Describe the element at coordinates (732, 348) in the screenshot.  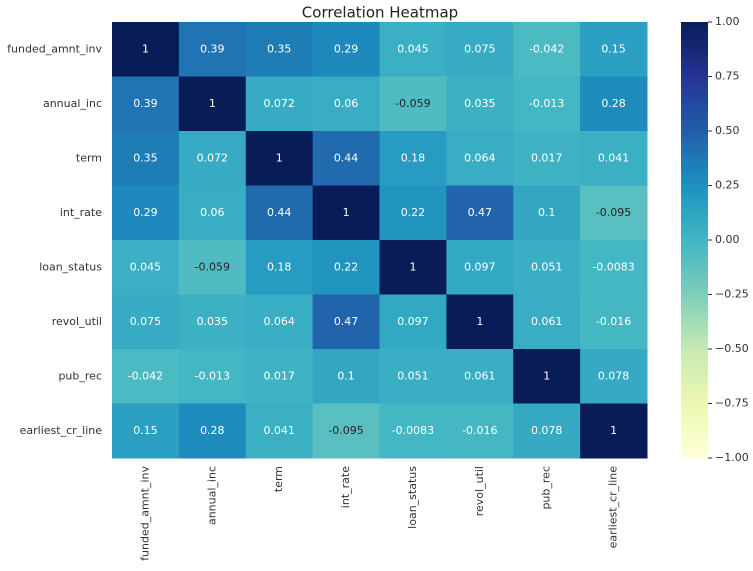
I see `colorbar-tick-label: −0.50` at that location.